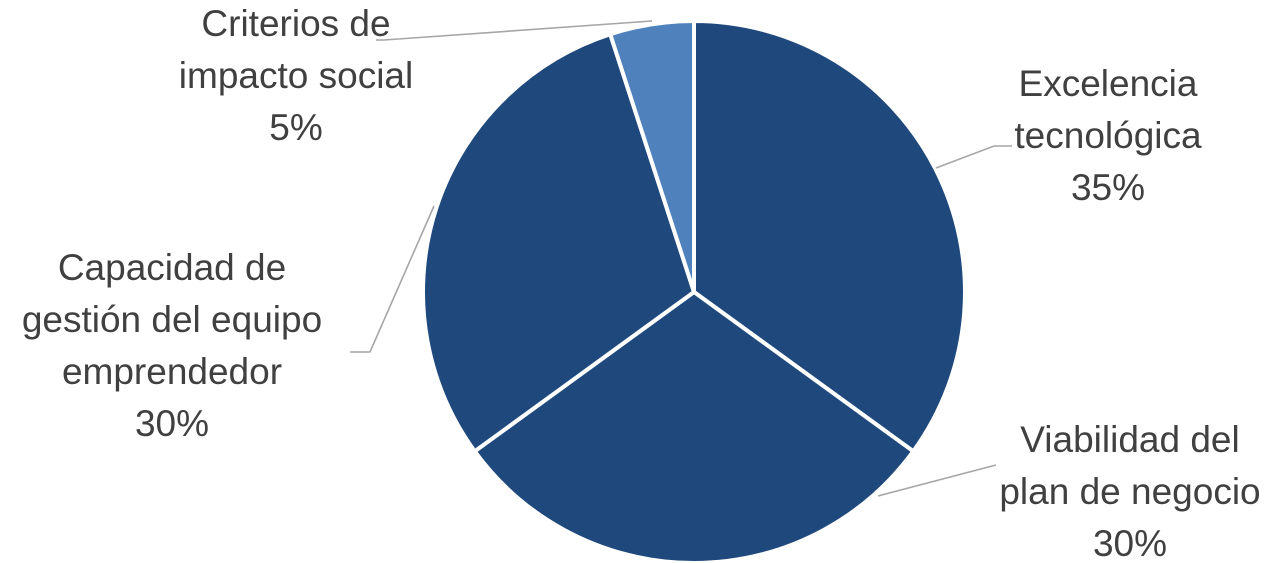 This screenshot has height=563, width=1274. I want to click on slice-category-line: plan de negocio, so click(1129, 491).